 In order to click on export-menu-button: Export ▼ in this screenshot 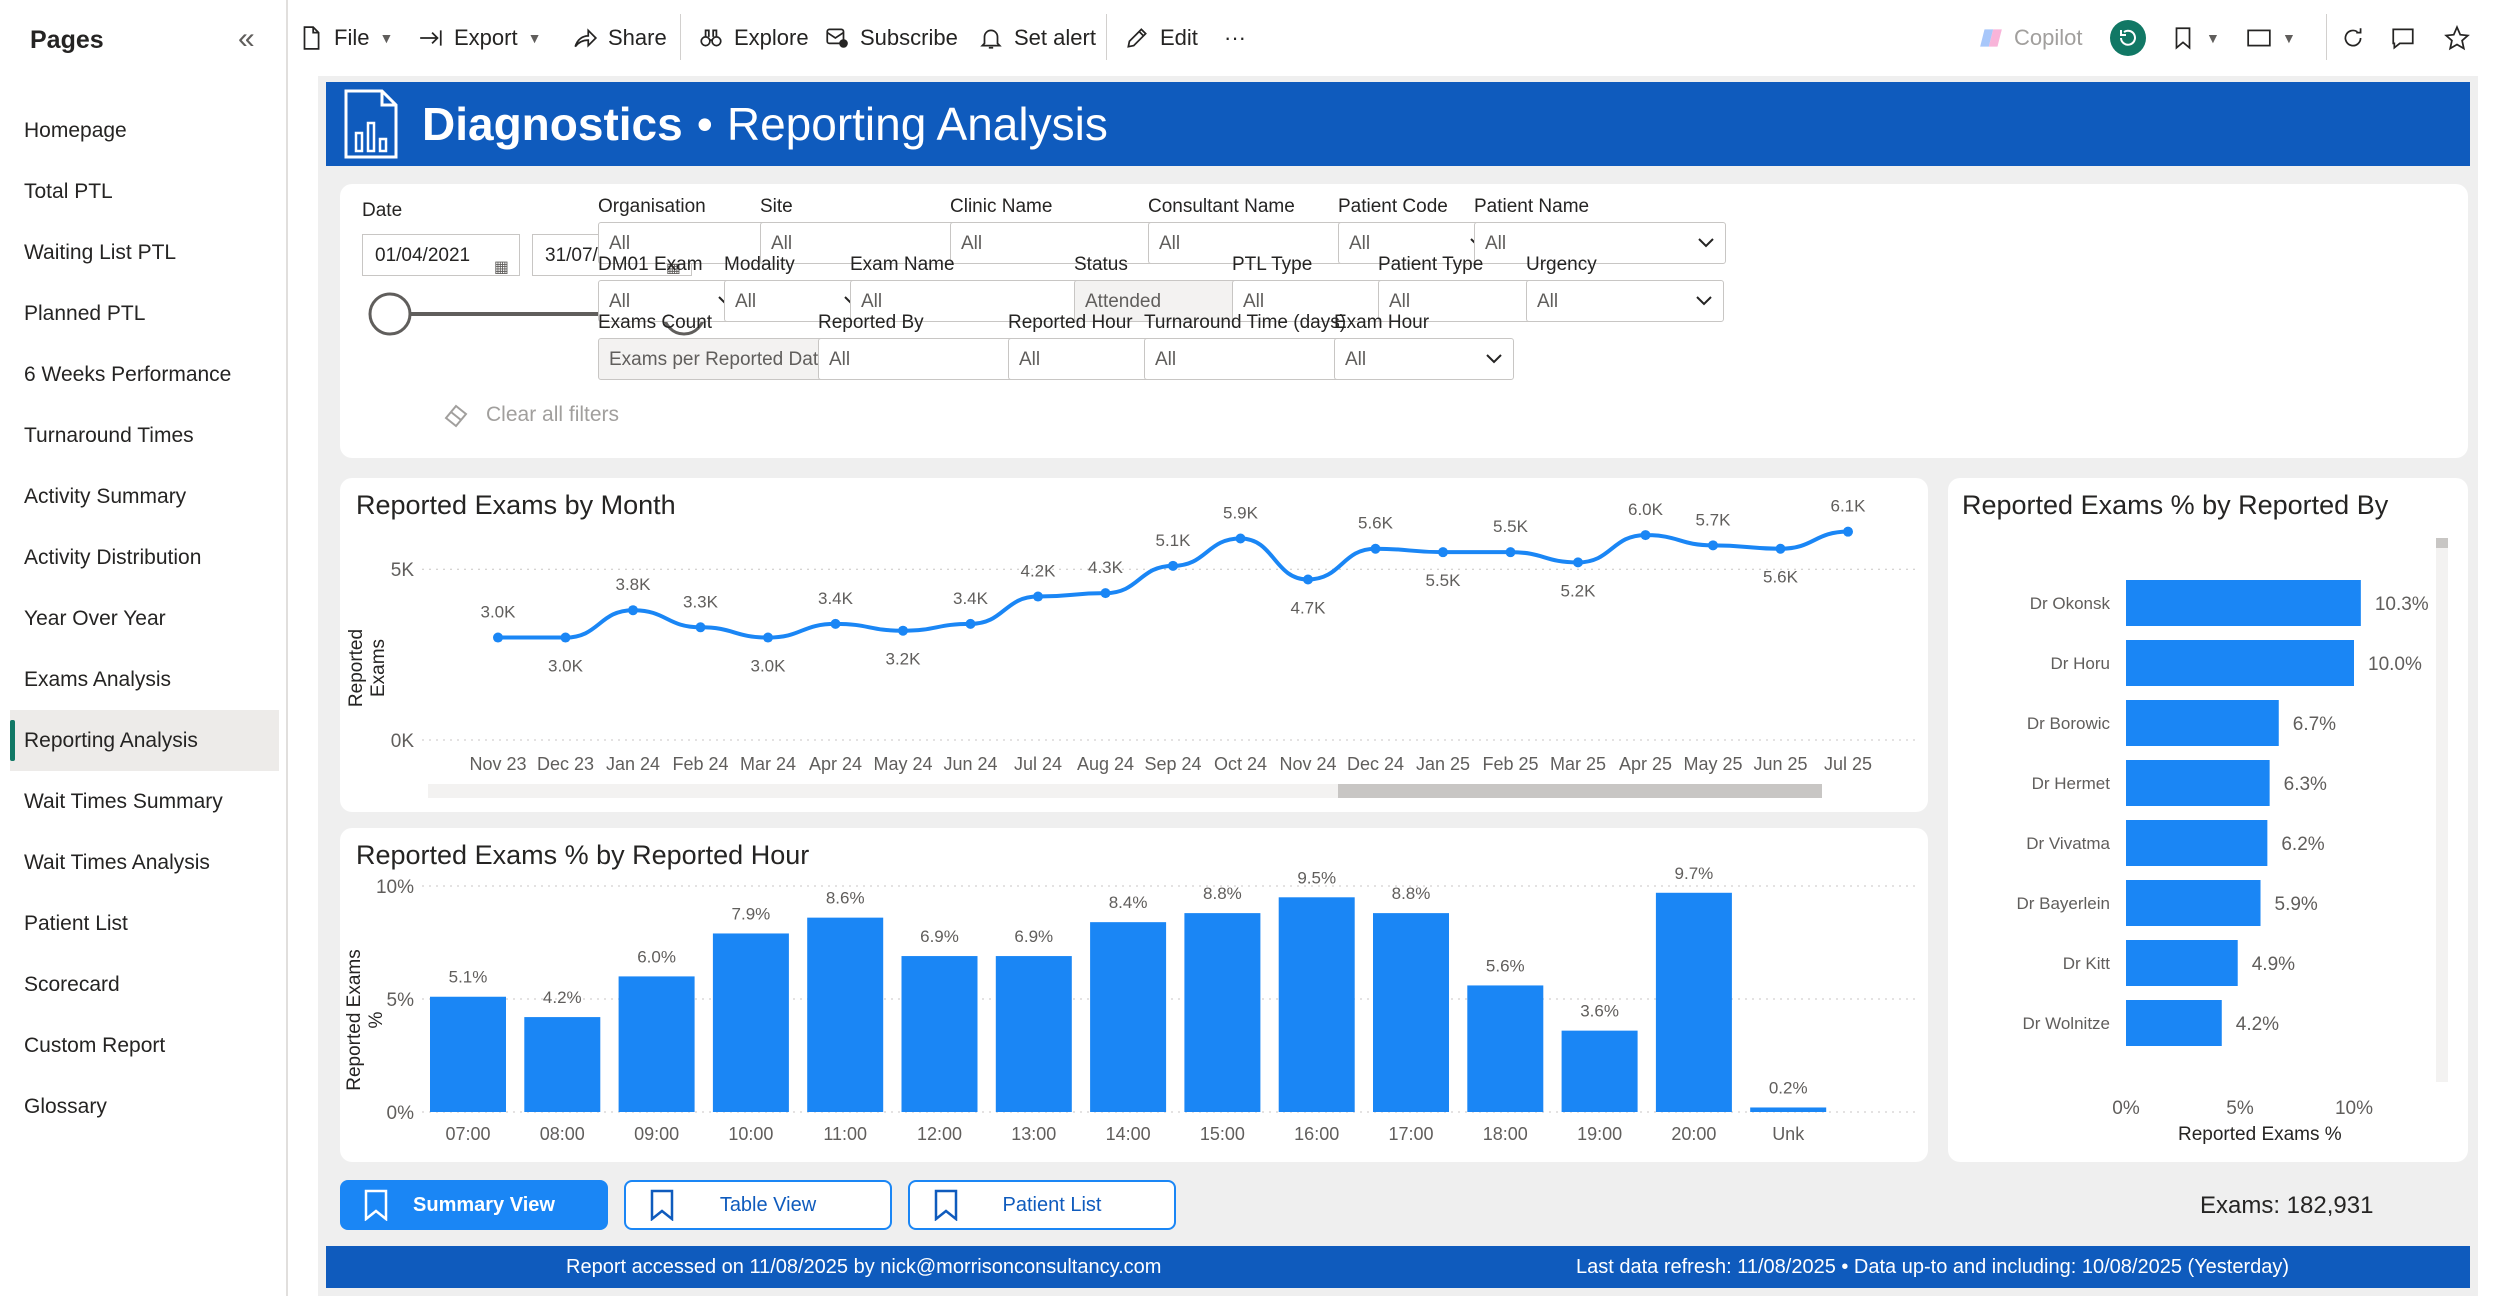, I will do `click(479, 38)`.